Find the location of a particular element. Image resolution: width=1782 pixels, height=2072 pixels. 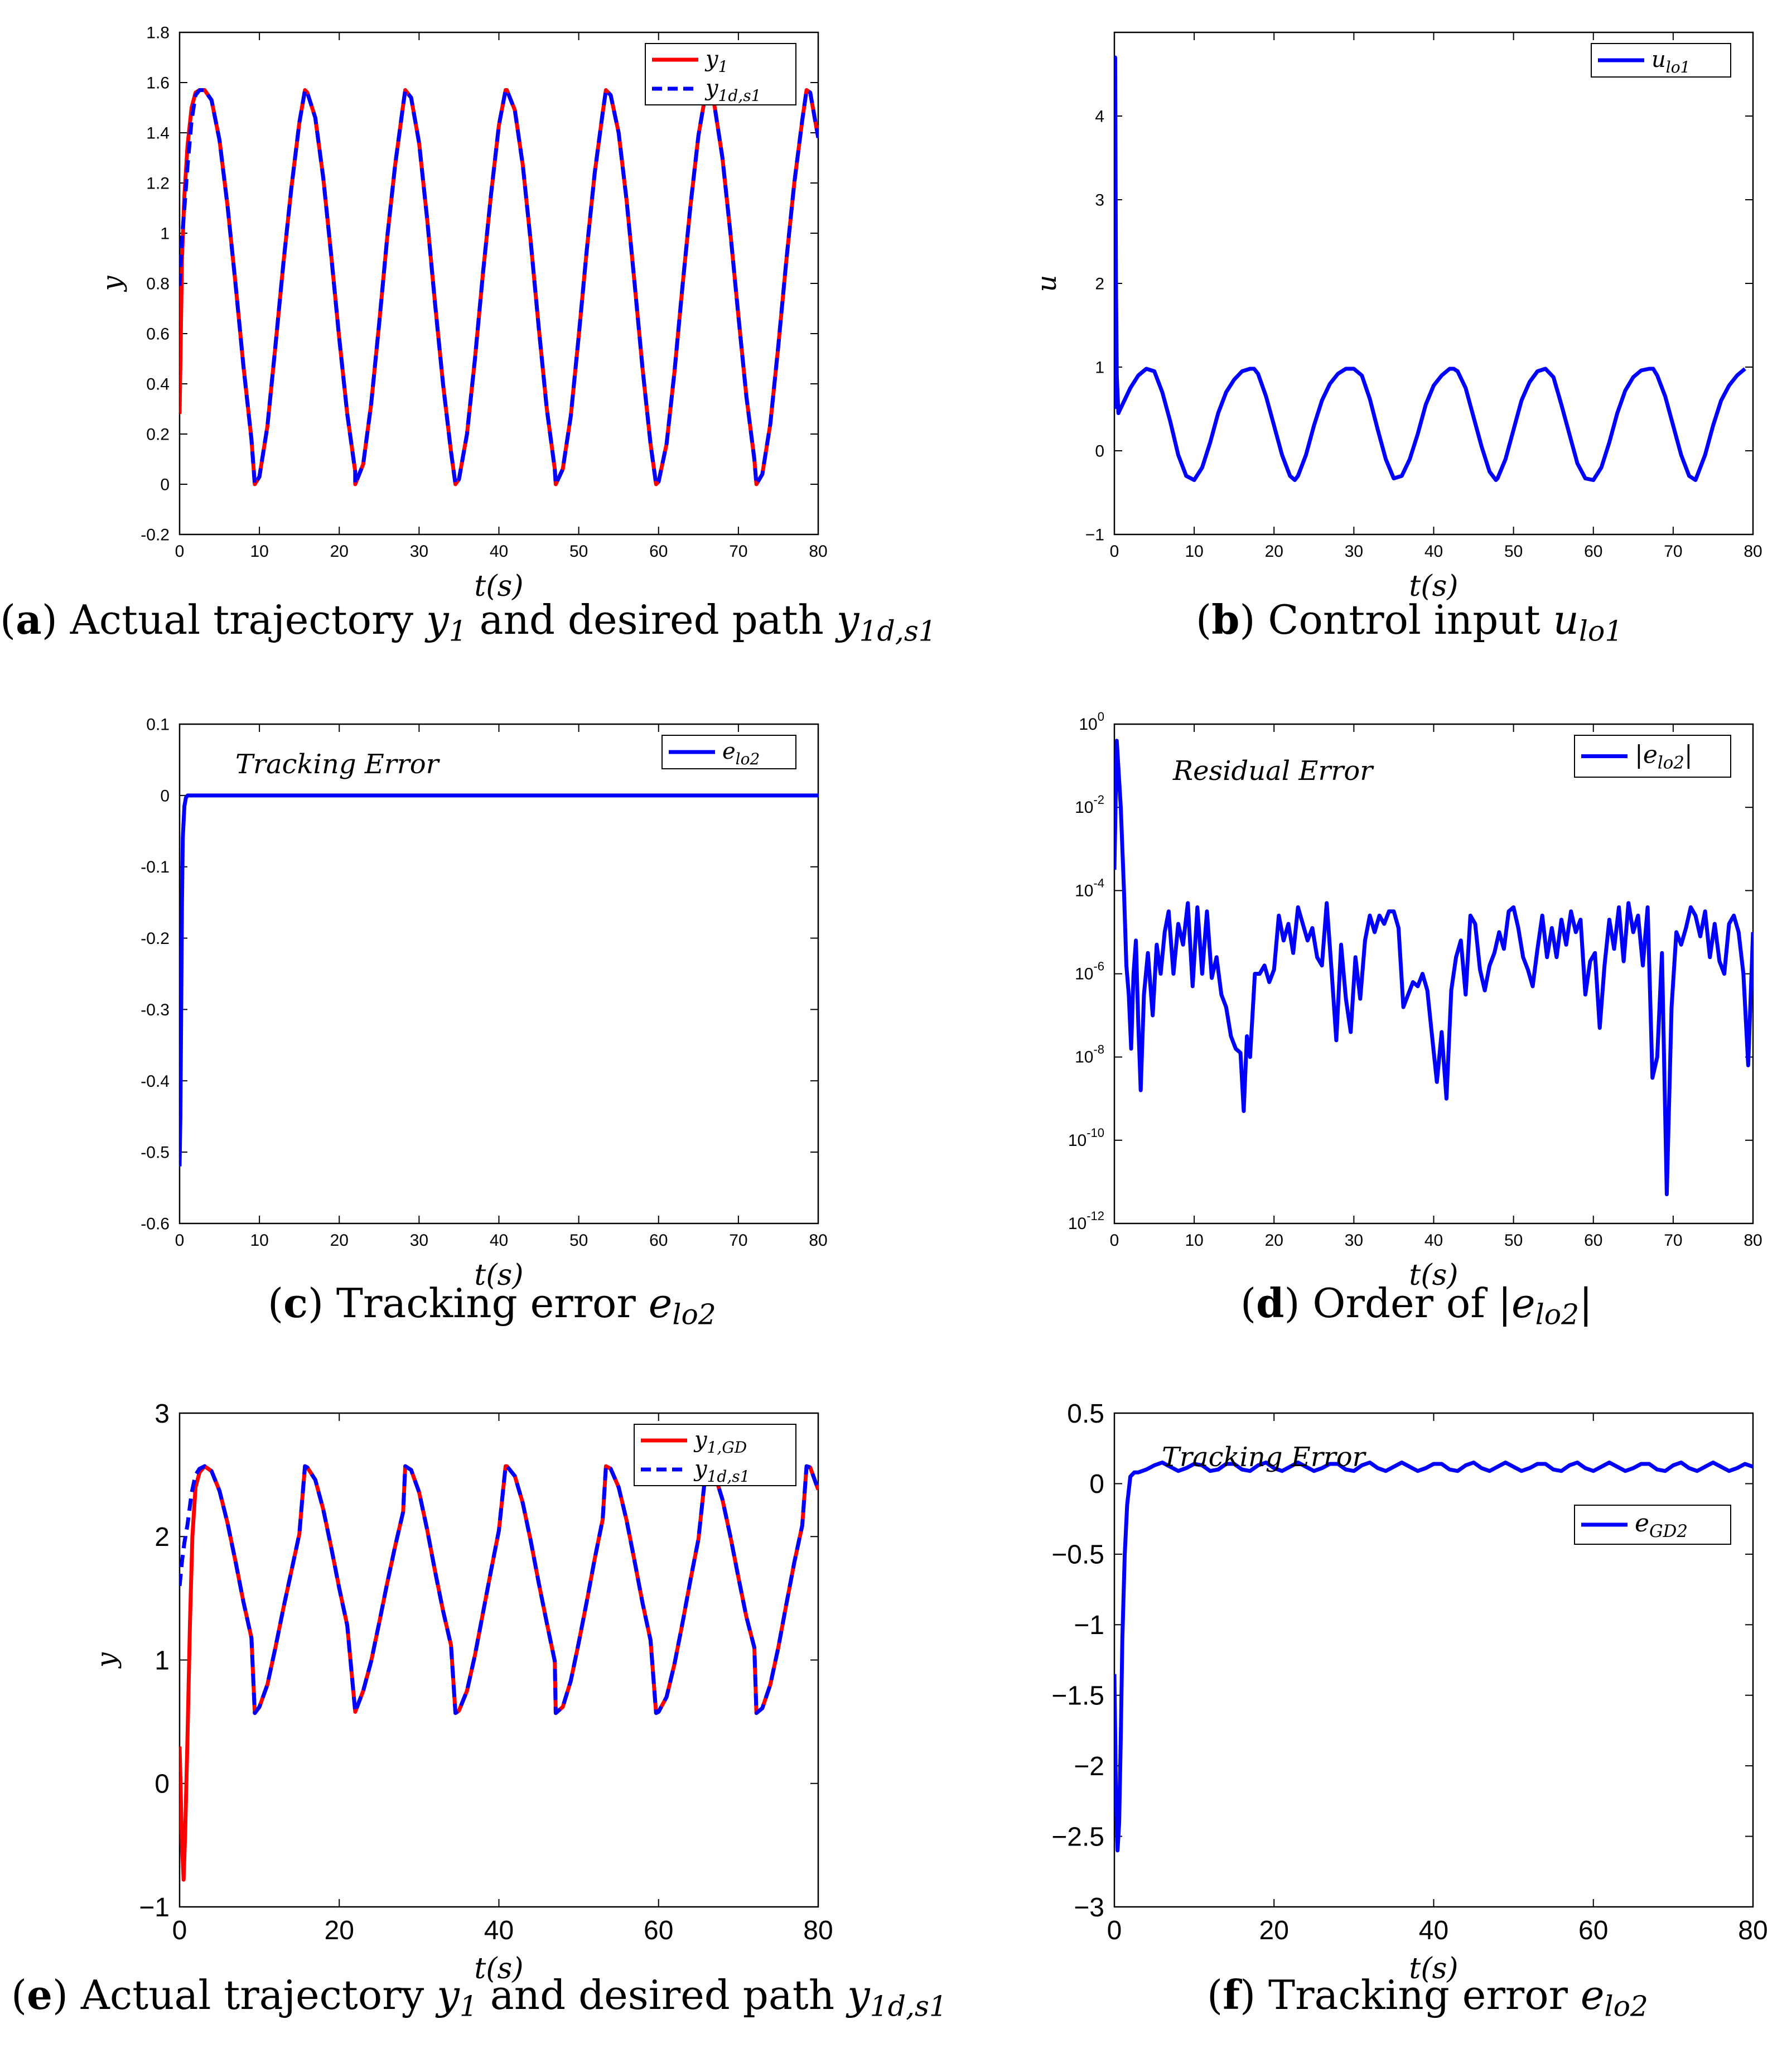

y-tick-label: -0.4 is located at coordinates (156, 1081).